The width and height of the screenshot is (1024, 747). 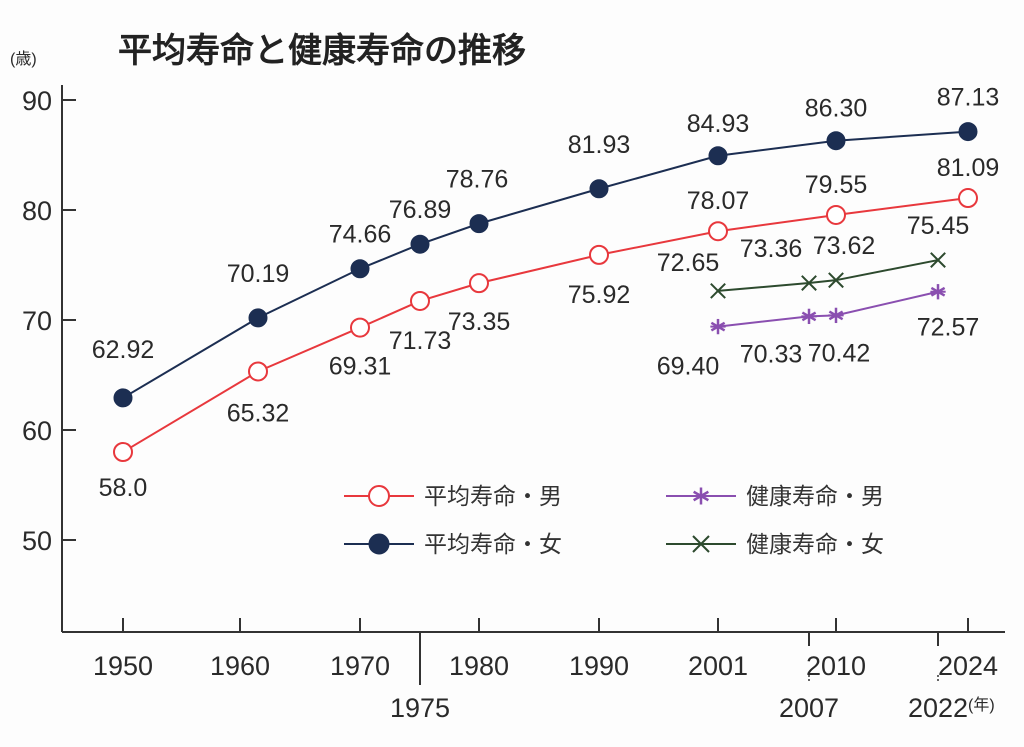 I want to click on y-tick-label: 60, so click(x=37, y=431).